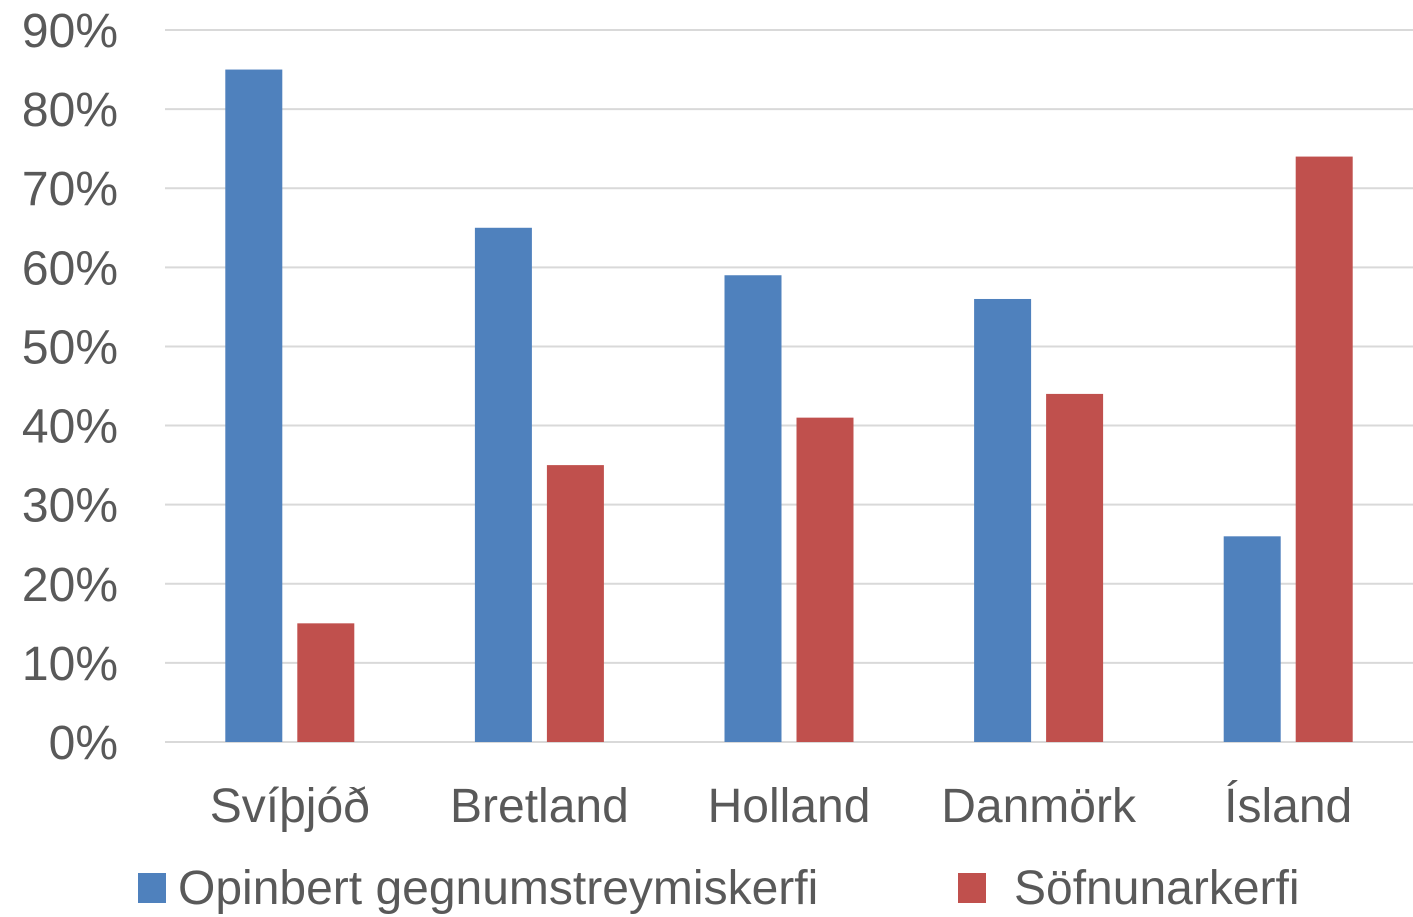 This screenshot has width=1413, height=917. I want to click on y-tick-label: 60%, so click(70, 268).